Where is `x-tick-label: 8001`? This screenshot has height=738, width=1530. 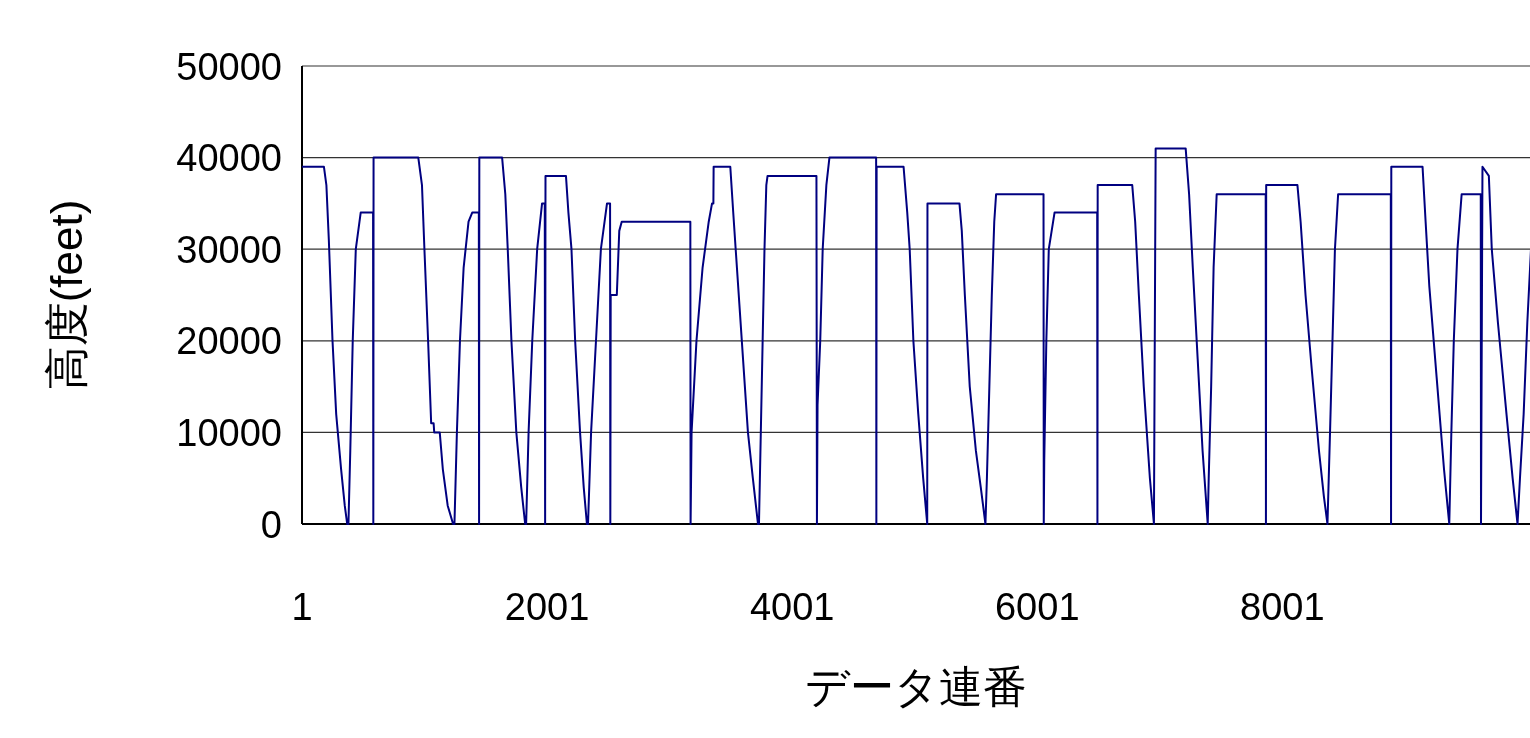 x-tick-label: 8001 is located at coordinates (1282, 607).